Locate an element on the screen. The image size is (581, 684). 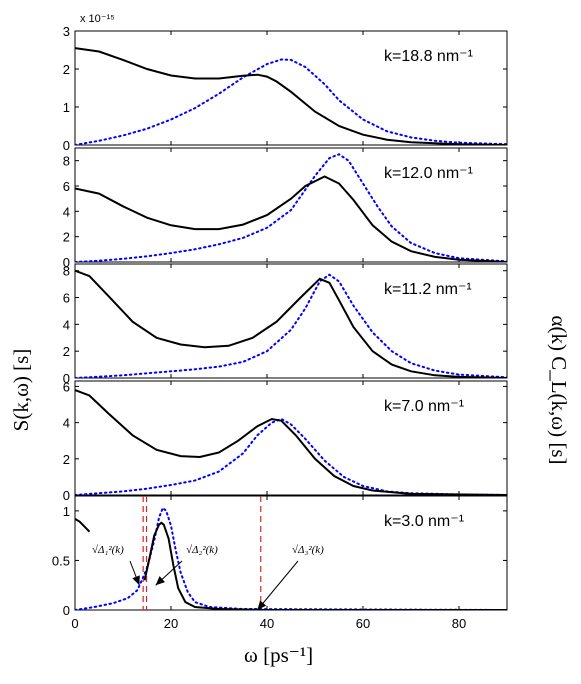
panel-1: 0 1 2 3 k=18.8 nm⁻¹ is located at coordinates (285, 88).